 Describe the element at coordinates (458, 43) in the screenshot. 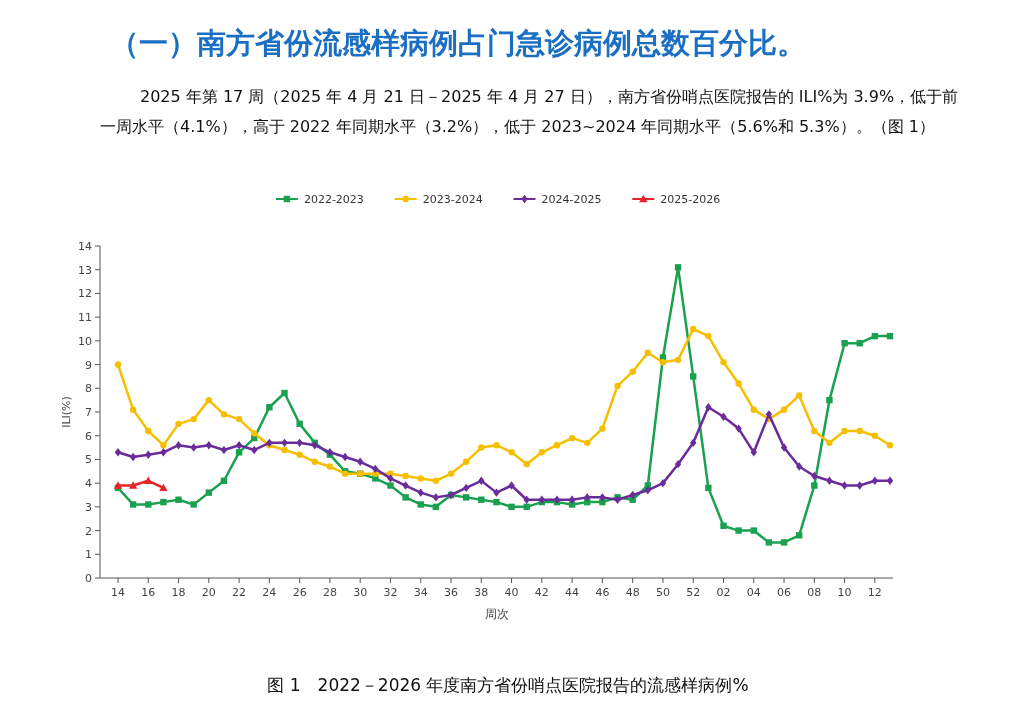

I see `chart-title: （一）南方省份流感样病例占门急诊病例总数百分比。` at that location.